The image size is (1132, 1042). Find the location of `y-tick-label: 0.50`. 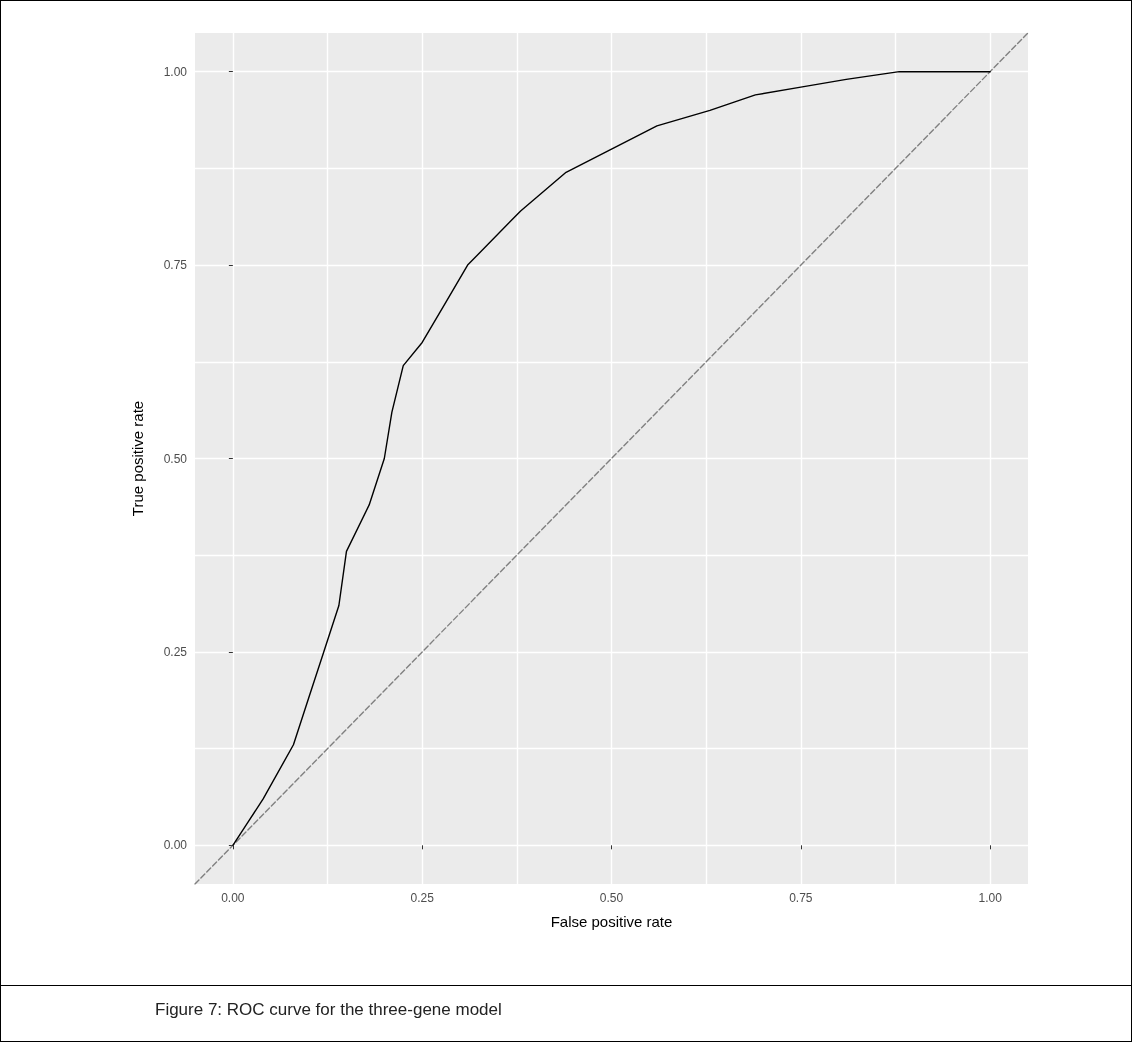

y-tick-label: 0.50 is located at coordinates (175, 458).